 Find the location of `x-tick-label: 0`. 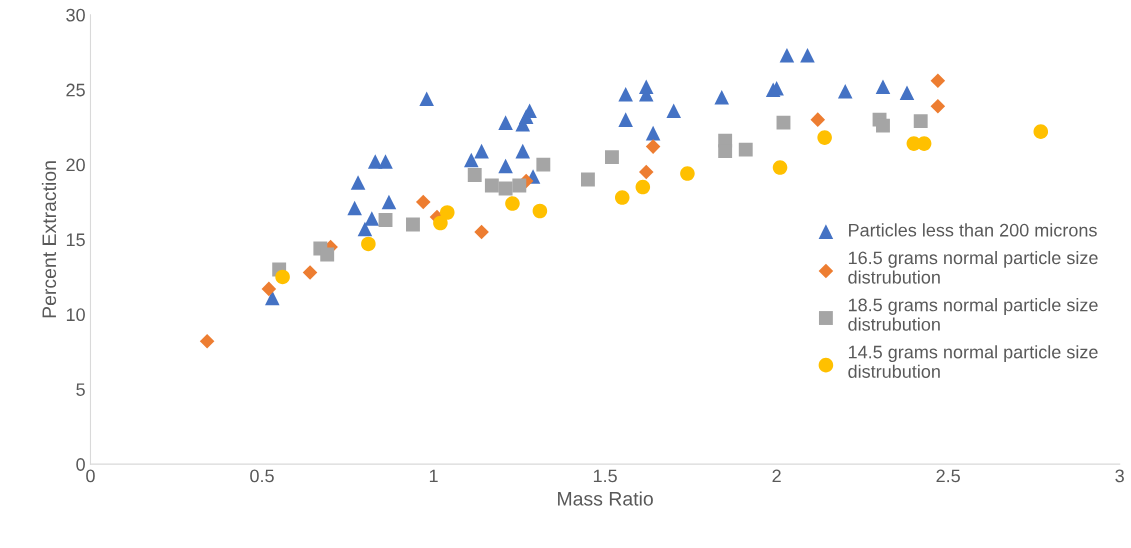

x-tick-label: 0 is located at coordinates (90, 476).